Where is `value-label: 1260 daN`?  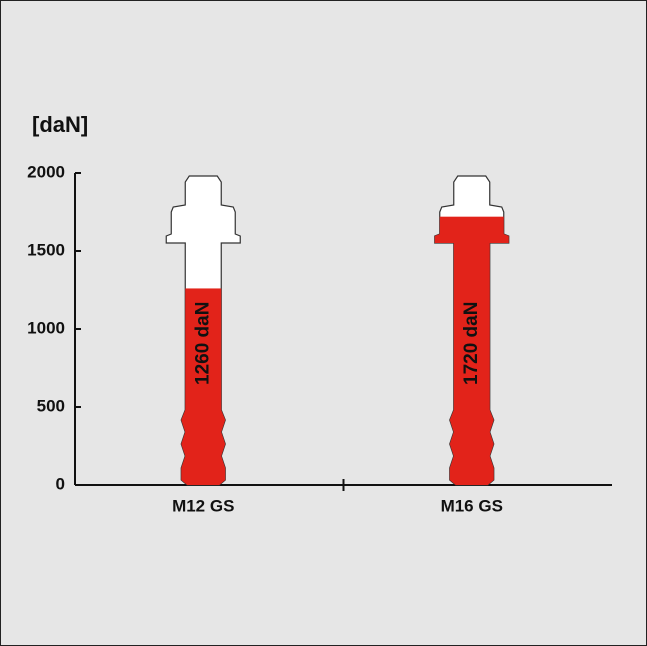 value-label: 1260 daN is located at coordinates (202, 343).